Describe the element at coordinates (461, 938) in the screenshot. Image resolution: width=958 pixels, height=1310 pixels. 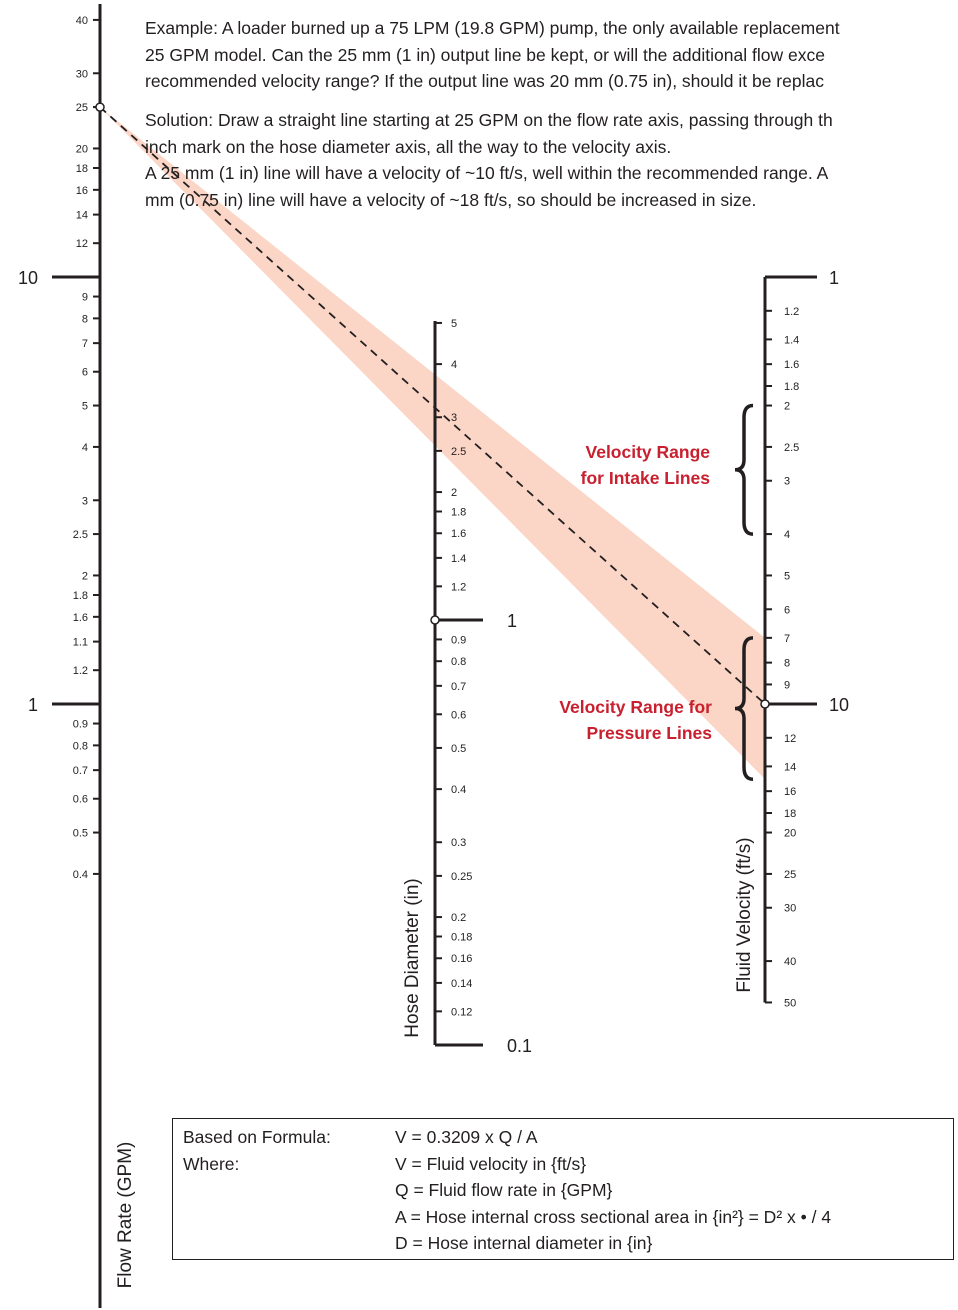
I see `tick-label: 0.18` at that location.